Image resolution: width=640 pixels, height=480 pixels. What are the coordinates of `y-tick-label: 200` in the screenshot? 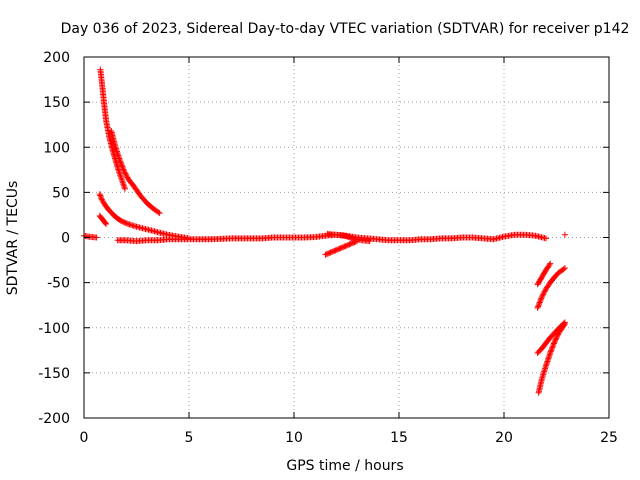 It's located at (56, 58).